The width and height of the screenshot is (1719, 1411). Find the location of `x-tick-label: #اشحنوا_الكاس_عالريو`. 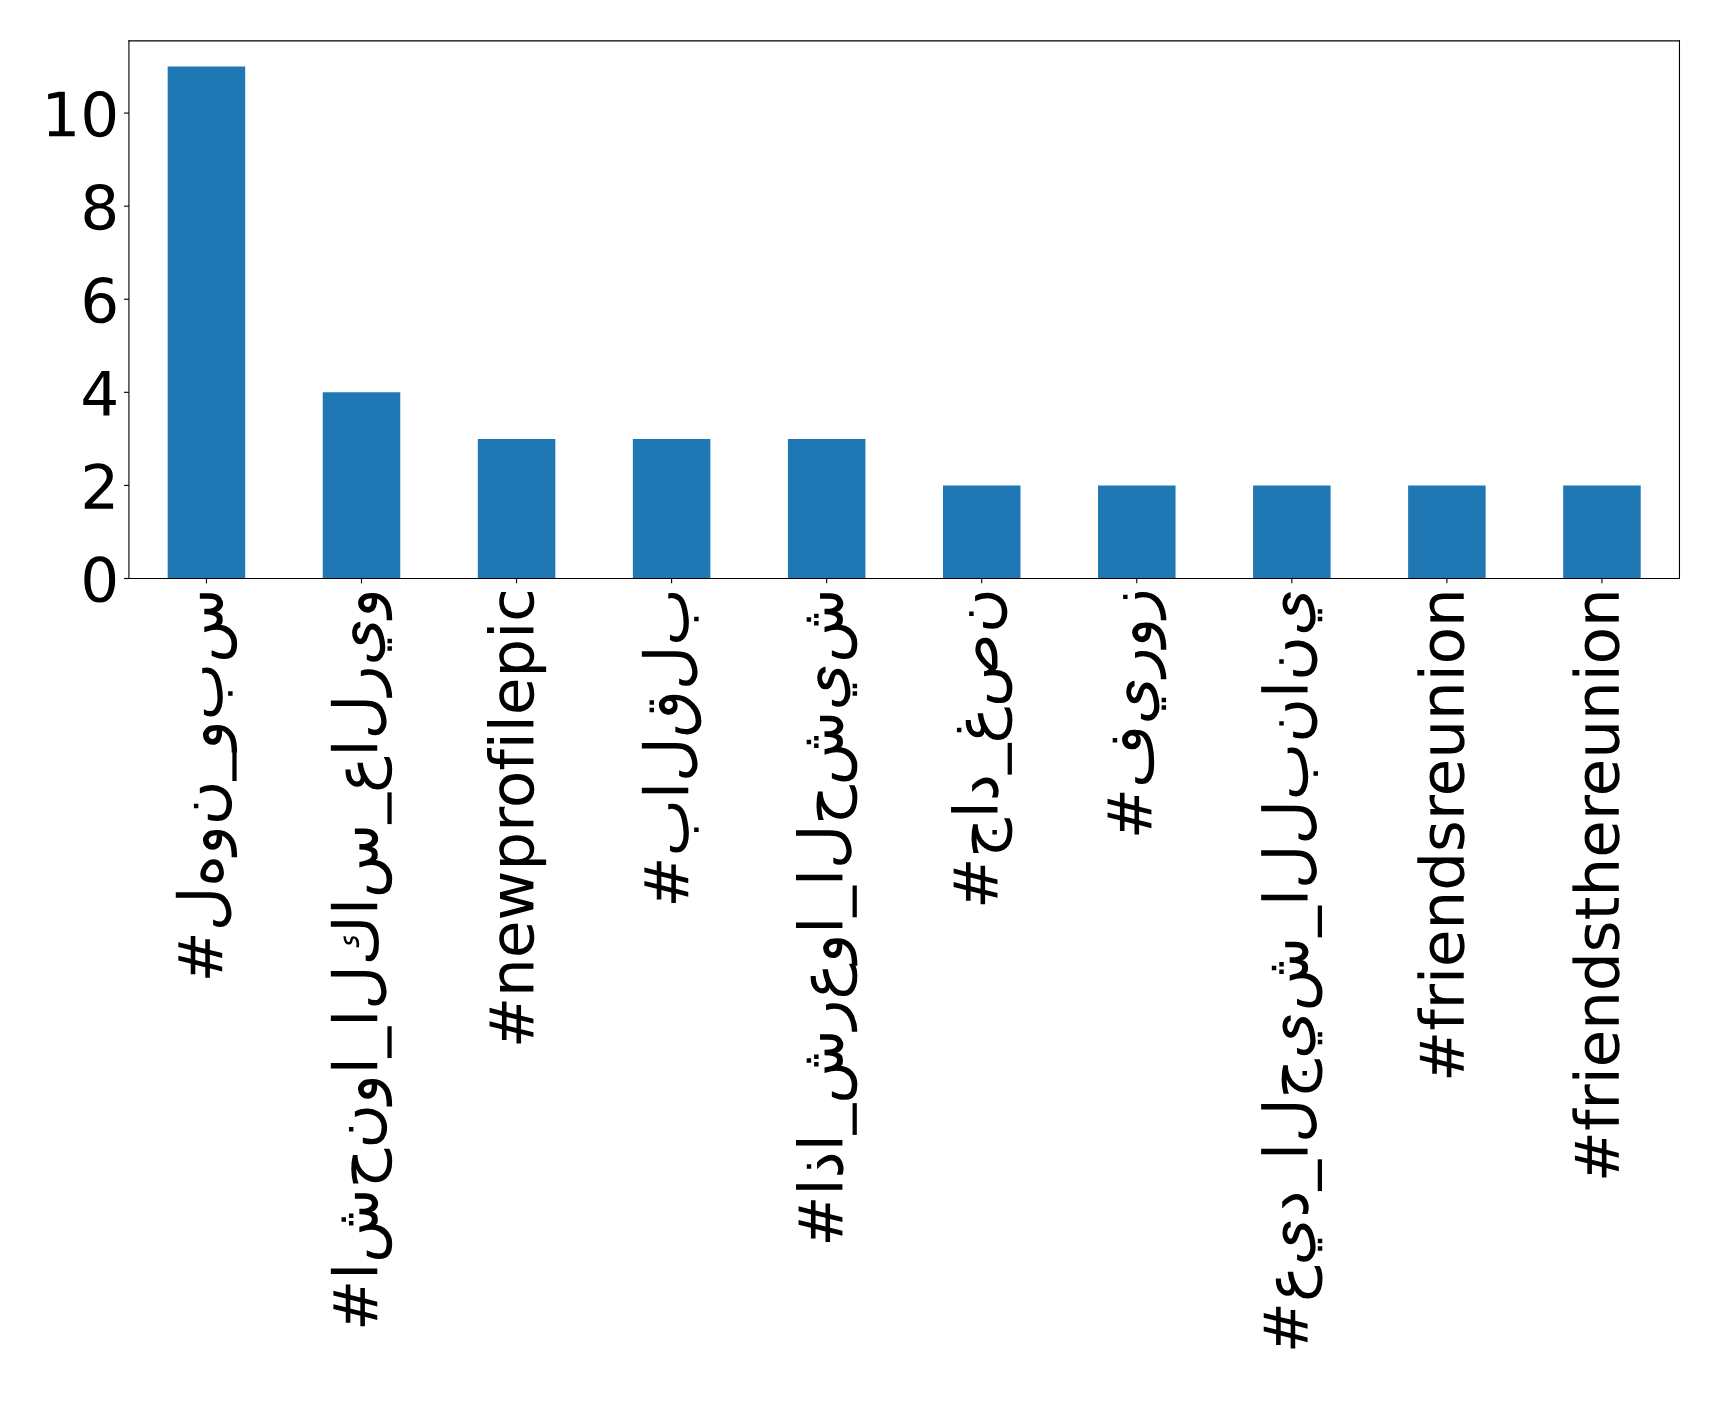

x-tick-label: #اشحنوا_الكاس_عالريو is located at coordinates (361, 959).